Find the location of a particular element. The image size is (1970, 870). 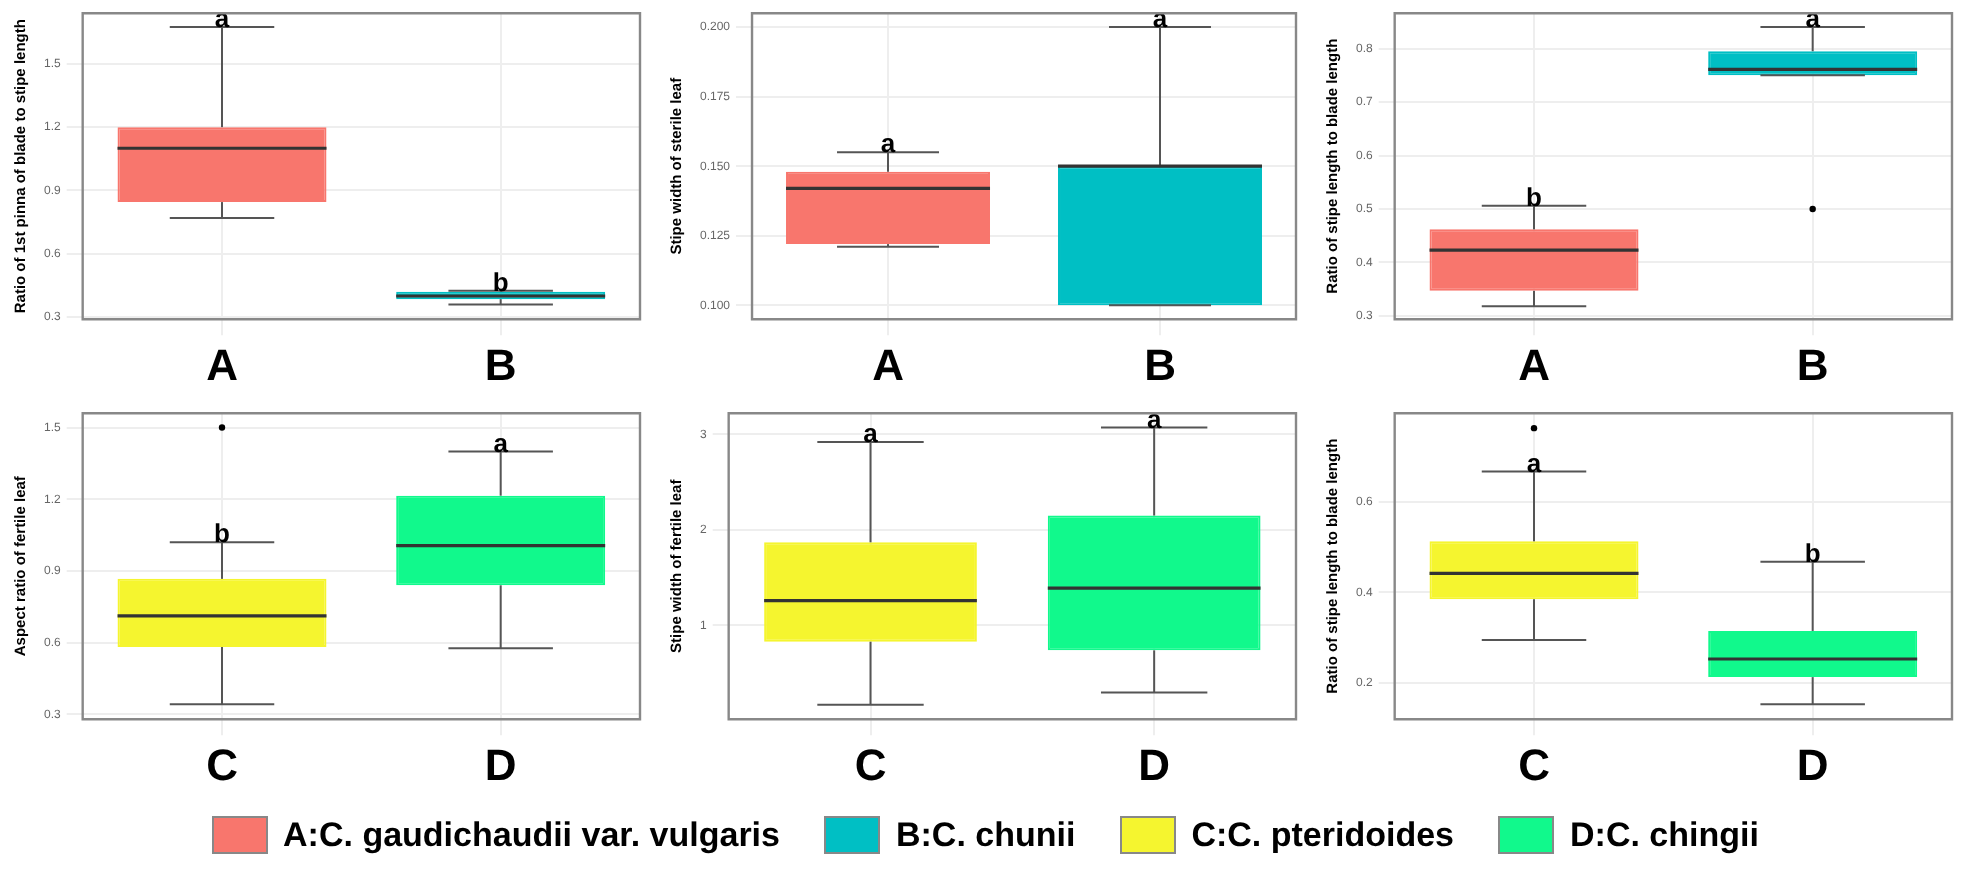

category-label: C:C. pteridoides is located at coordinates (1322, 835).